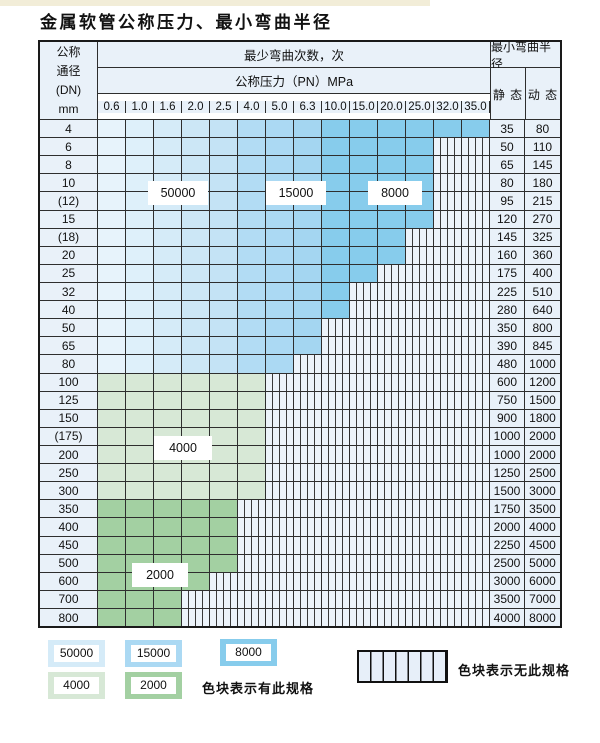 The height and width of the screenshot is (743, 600). I want to click on table-row: 250 1250 2500, so click(300, 473).